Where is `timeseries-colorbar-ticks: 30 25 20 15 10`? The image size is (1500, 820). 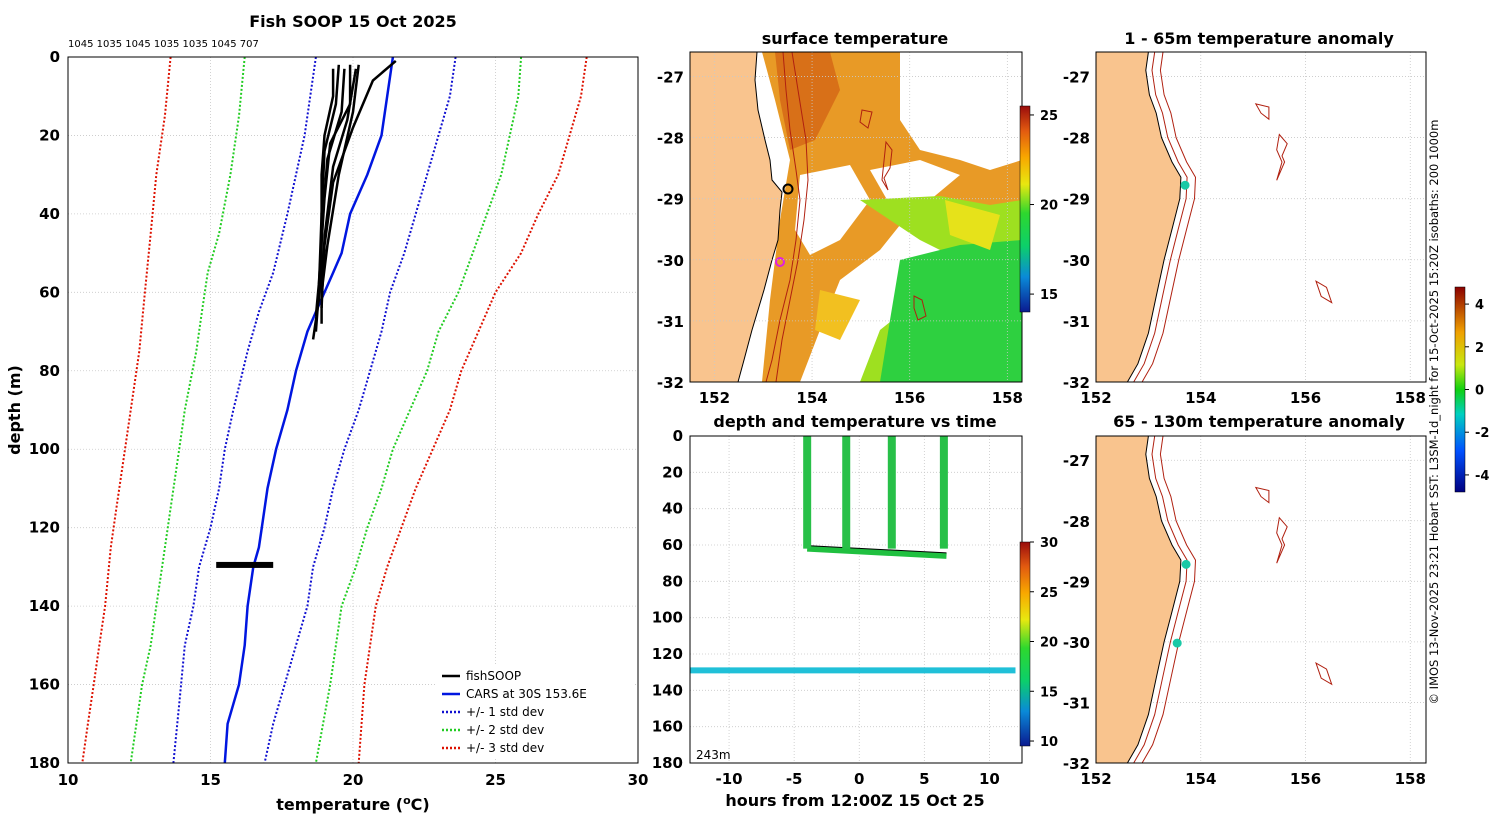 timeseries-colorbar-ticks: 30 25 20 15 10 is located at coordinates (1044, 643).